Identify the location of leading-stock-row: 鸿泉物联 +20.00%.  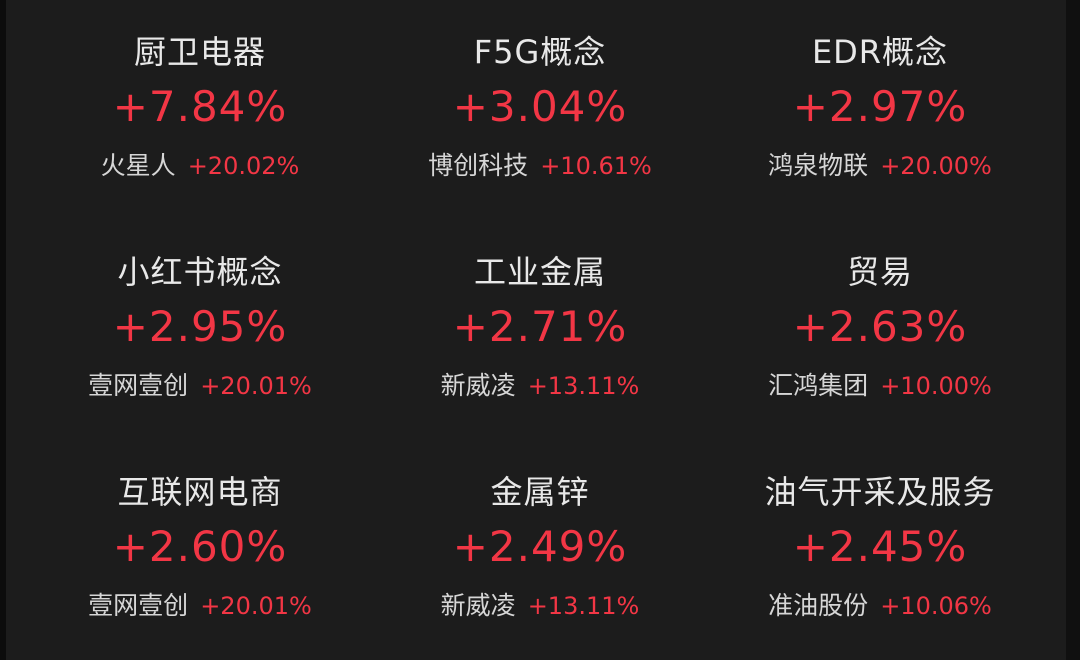
(880, 166).